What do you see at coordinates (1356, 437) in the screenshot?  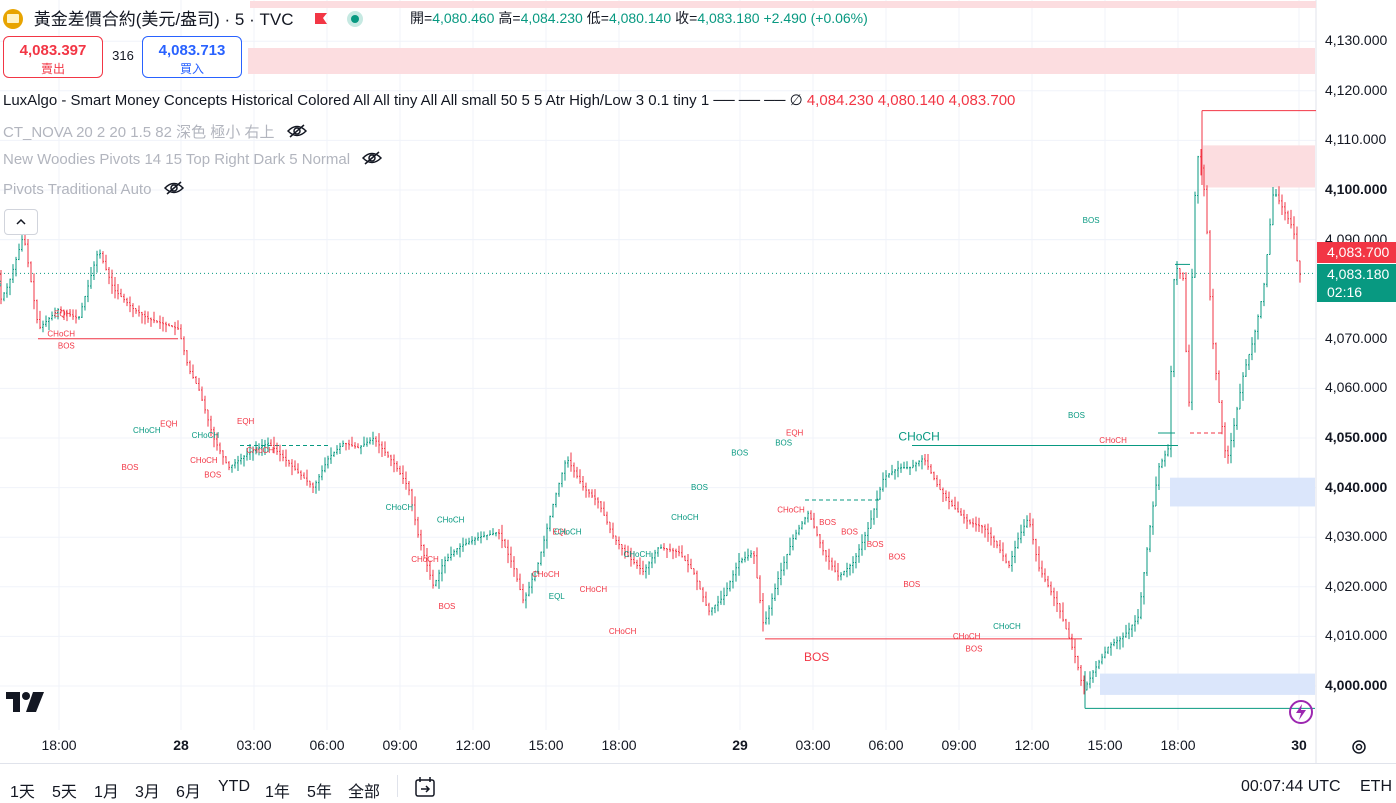 I see `price-axis-label: 4,050.000` at bounding box center [1356, 437].